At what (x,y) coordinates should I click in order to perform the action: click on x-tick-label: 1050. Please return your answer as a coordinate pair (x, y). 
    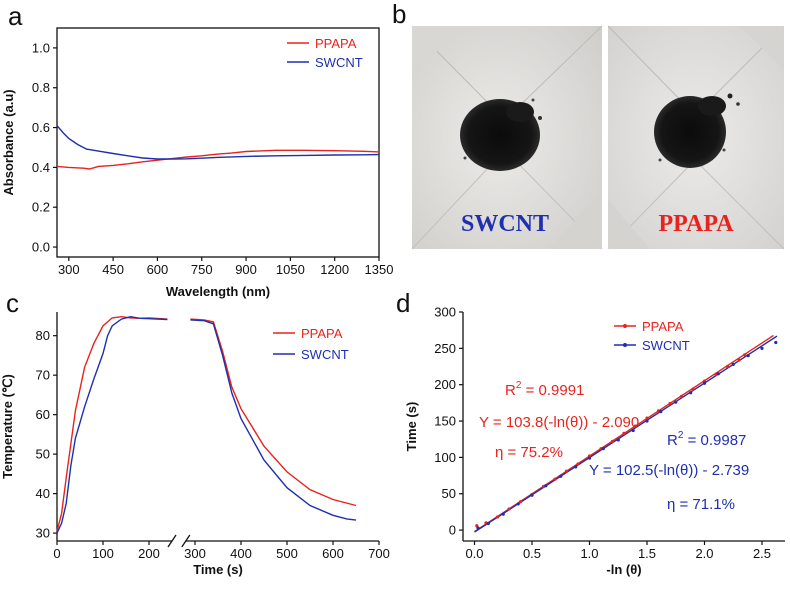
    Looking at the image, I should click on (290, 269).